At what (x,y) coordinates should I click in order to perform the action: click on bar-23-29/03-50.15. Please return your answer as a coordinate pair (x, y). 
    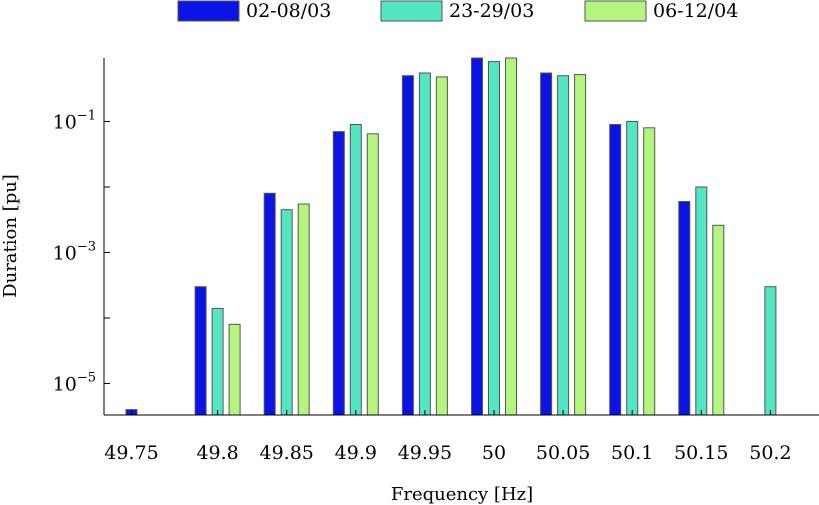
    Looking at the image, I should click on (701, 301).